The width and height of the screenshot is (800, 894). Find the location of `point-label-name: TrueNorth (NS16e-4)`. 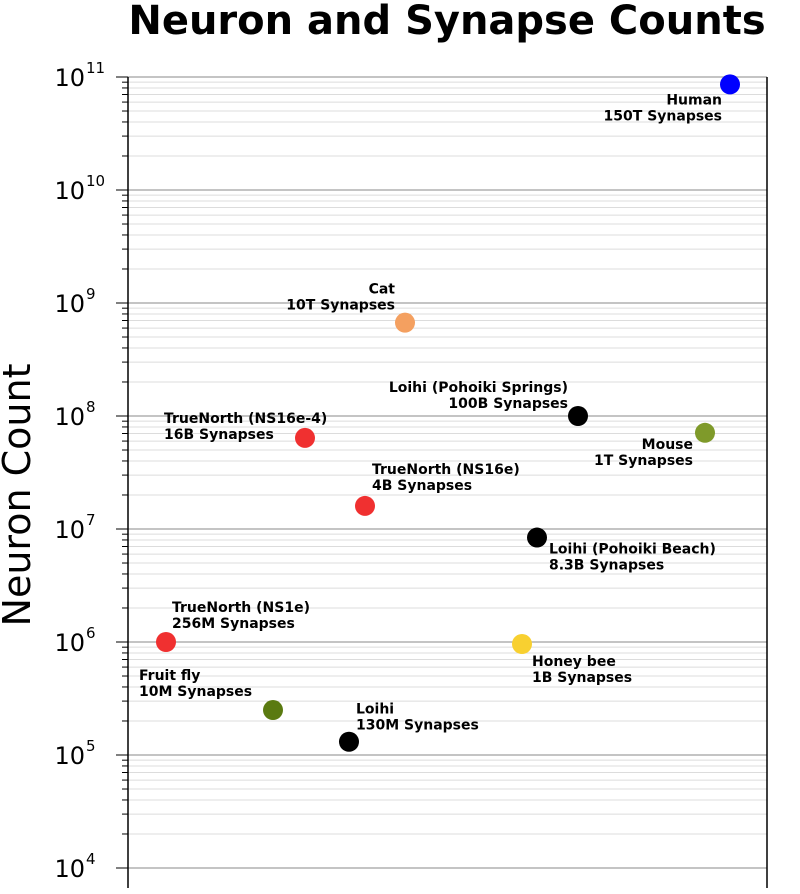

point-label-name: TrueNorth (NS16e-4) is located at coordinates (245, 419).